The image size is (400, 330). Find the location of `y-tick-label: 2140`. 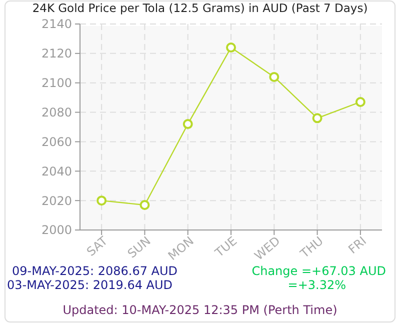

y-tick-label: 2140 is located at coordinates (56, 24).